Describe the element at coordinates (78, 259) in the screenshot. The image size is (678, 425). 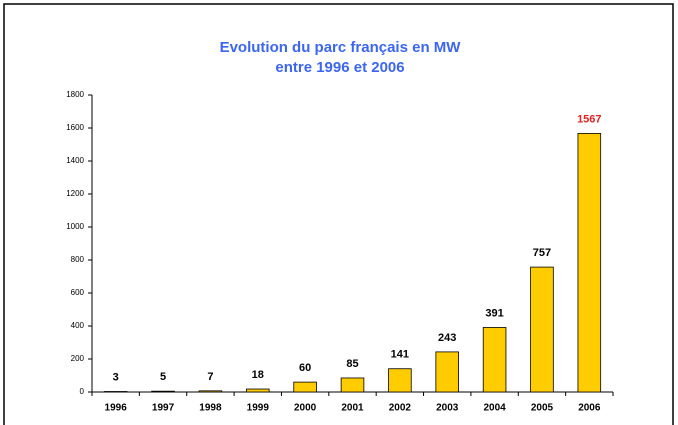
I see `y-tick-label: 800` at that location.